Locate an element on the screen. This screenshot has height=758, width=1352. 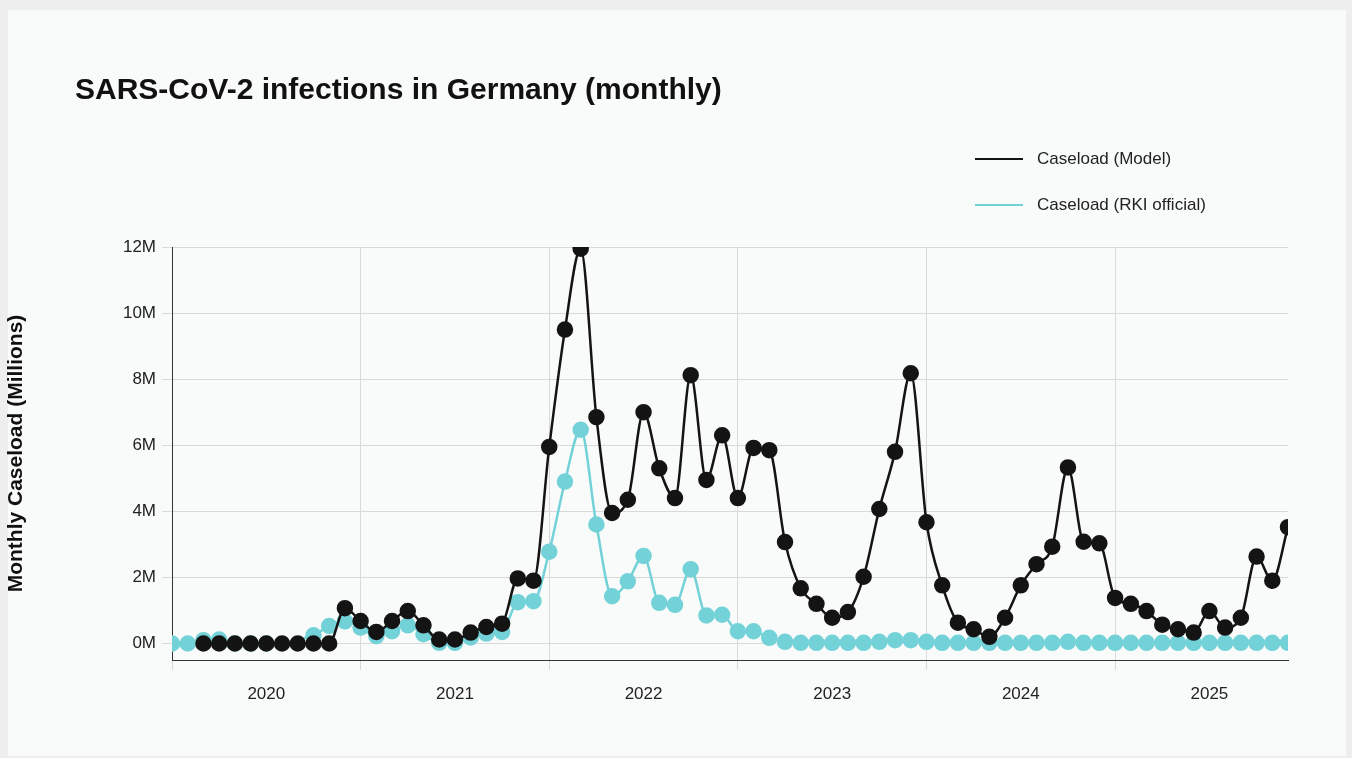
legend-label: Caseload (RKI official) is located at coordinates (1121, 205).